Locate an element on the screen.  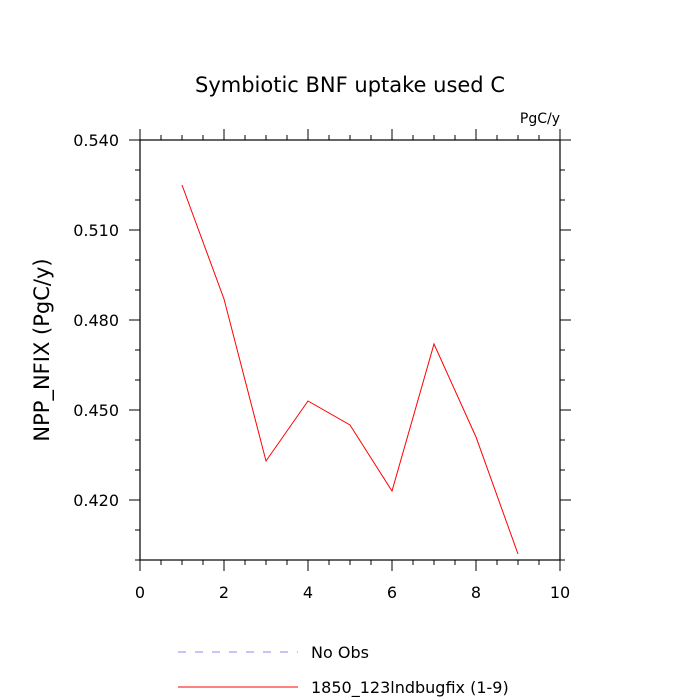
x-tick-label: 0 is located at coordinates (140, 592).